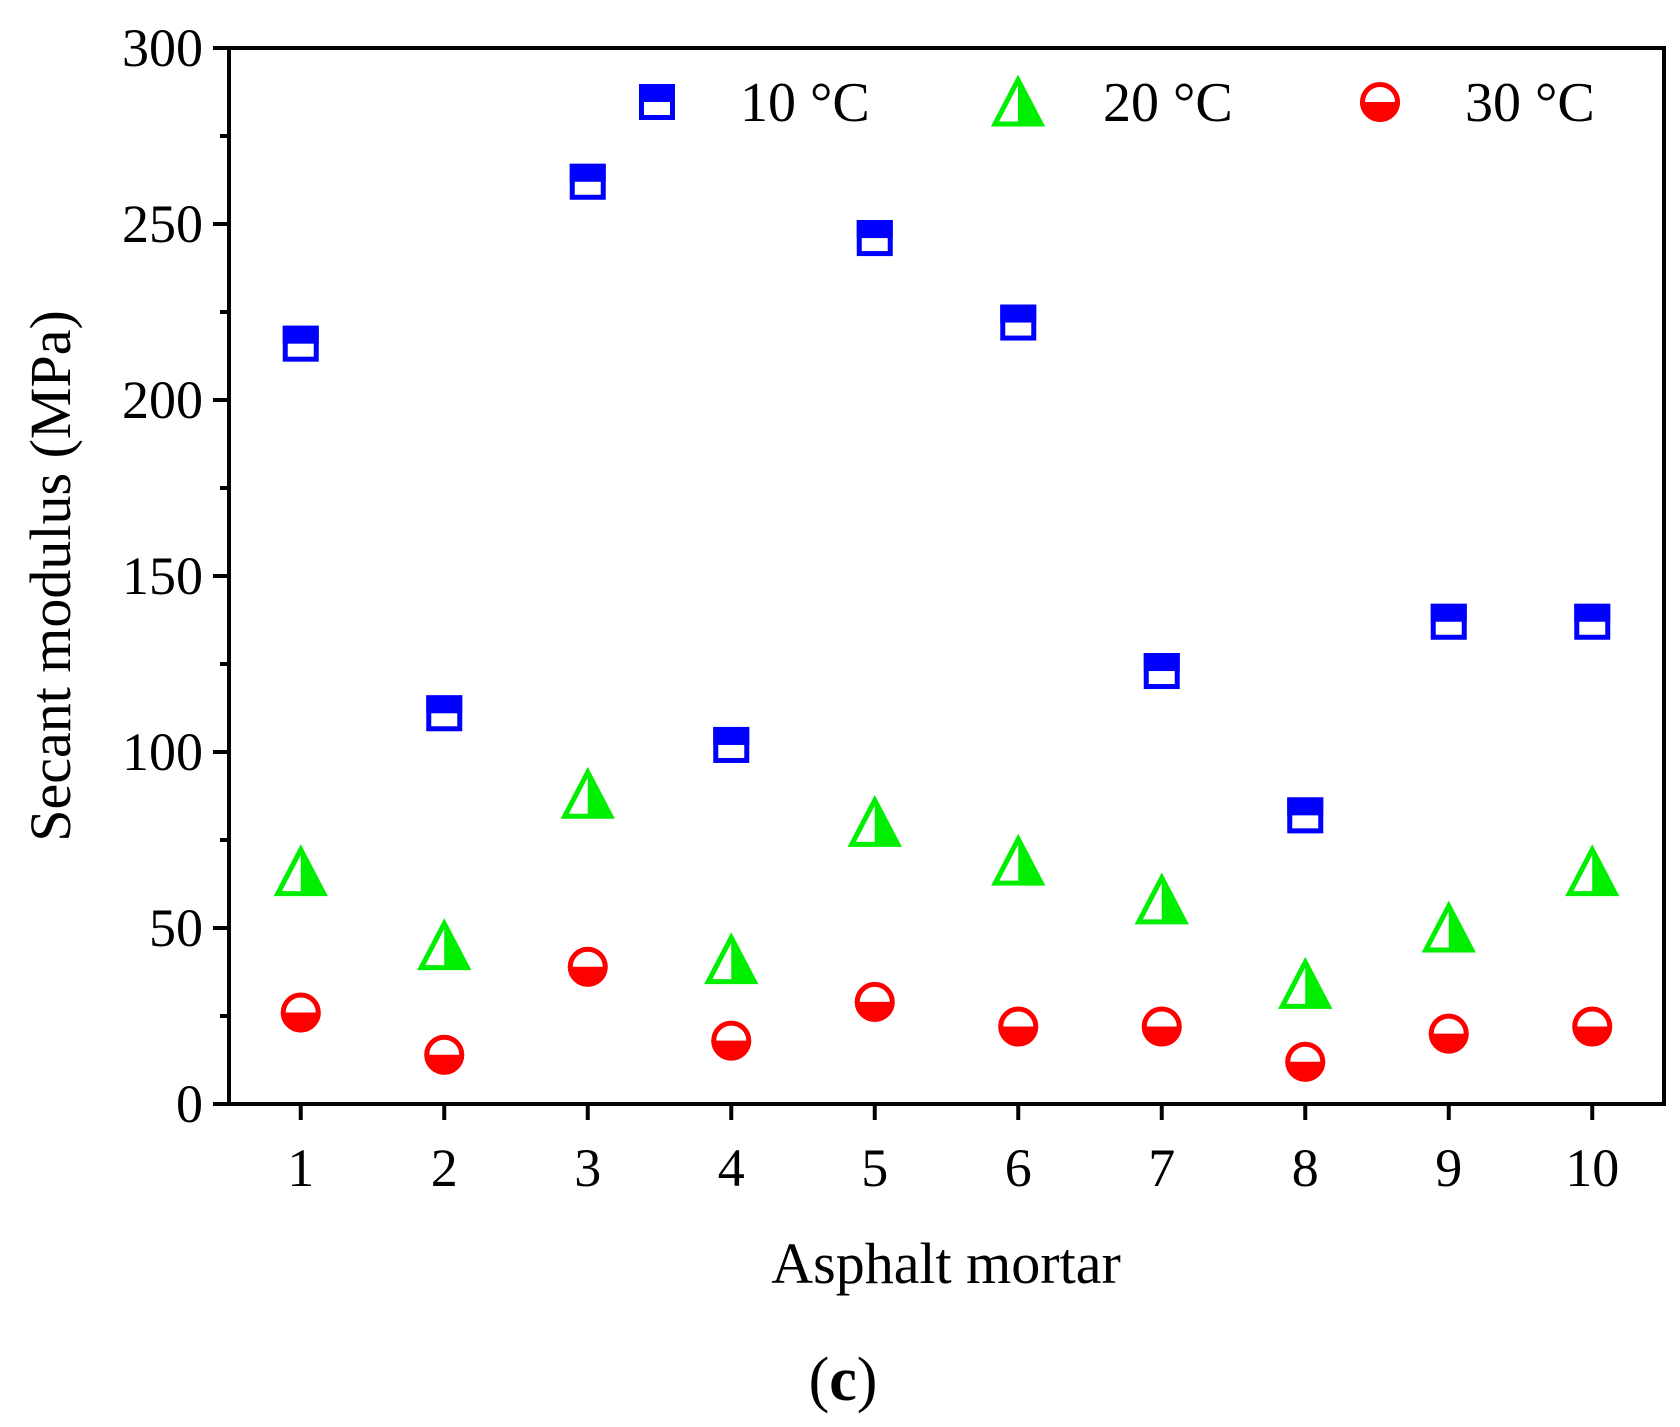 The height and width of the screenshot is (1427, 1680). I want to click on legend-label: 20 °C, so click(1168, 103).